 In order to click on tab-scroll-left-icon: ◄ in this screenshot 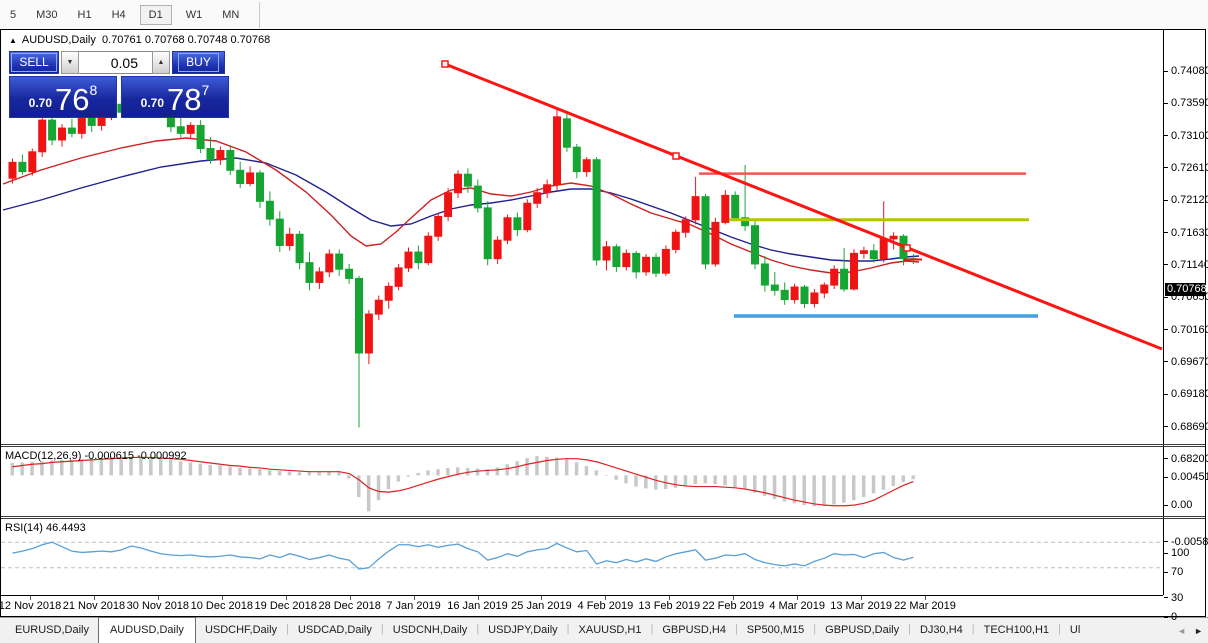, I will do `click(1182, 630)`.